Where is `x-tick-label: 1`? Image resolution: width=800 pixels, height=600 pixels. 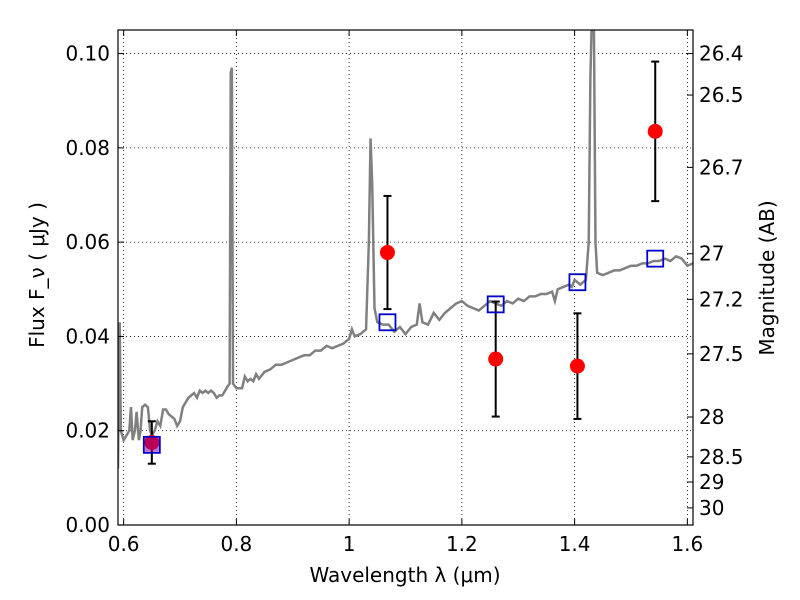
x-tick-label: 1 is located at coordinates (349, 544).